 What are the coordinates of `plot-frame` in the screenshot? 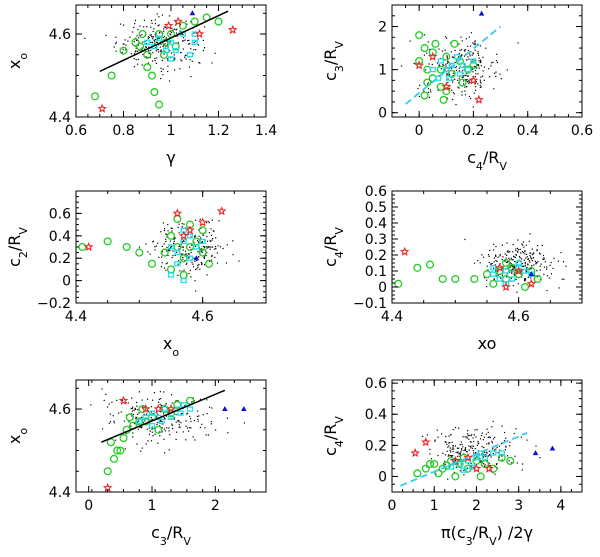 It's located at (171, 436).